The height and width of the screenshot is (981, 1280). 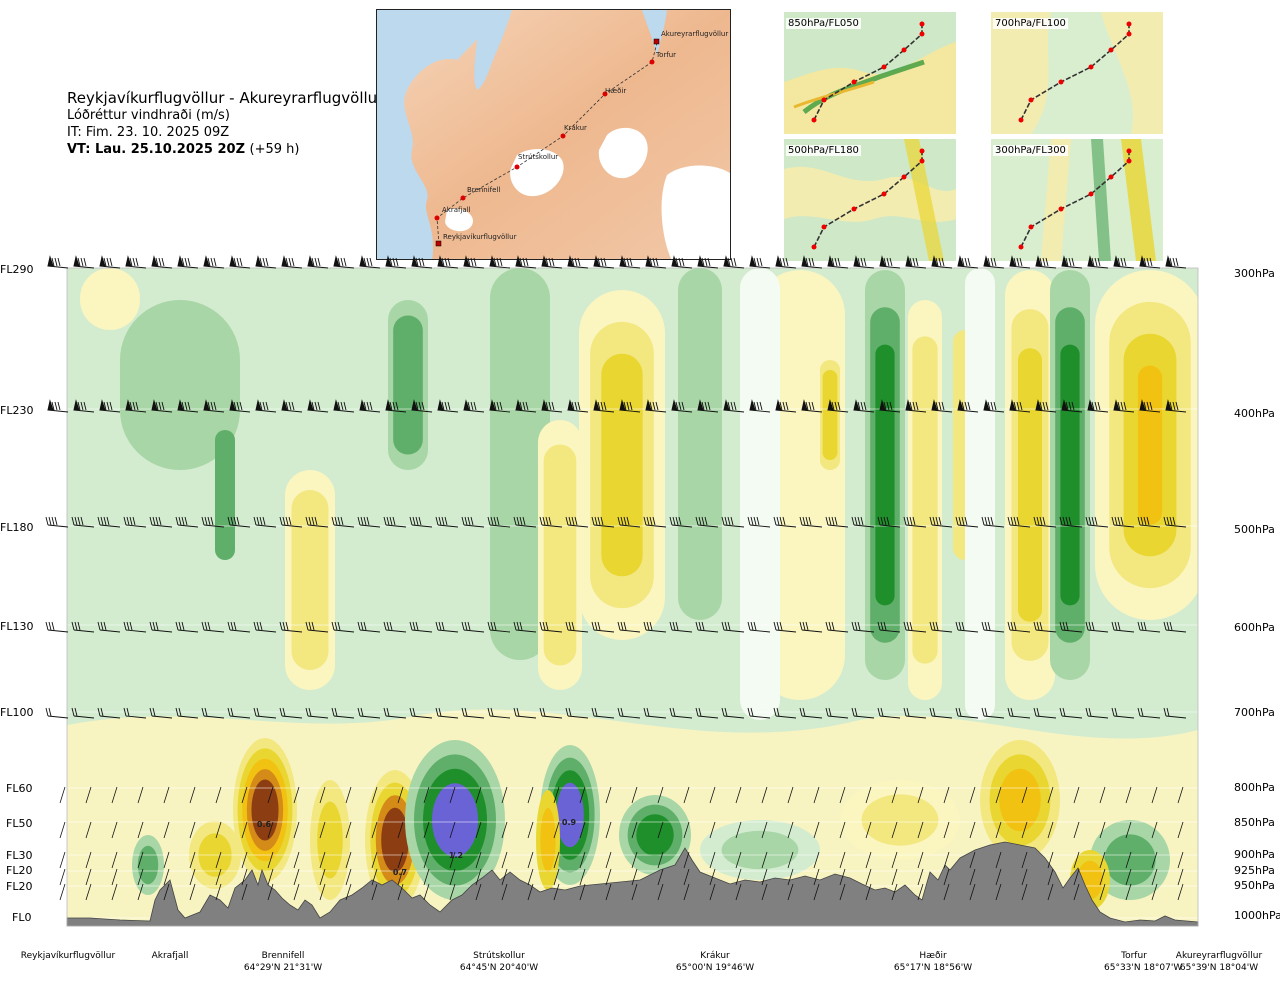 What do you see at coordinates (870, 73) in the screenshot?
I see `inset-850hpa: 850hPa/FL050` at bounding box center [870, 73].